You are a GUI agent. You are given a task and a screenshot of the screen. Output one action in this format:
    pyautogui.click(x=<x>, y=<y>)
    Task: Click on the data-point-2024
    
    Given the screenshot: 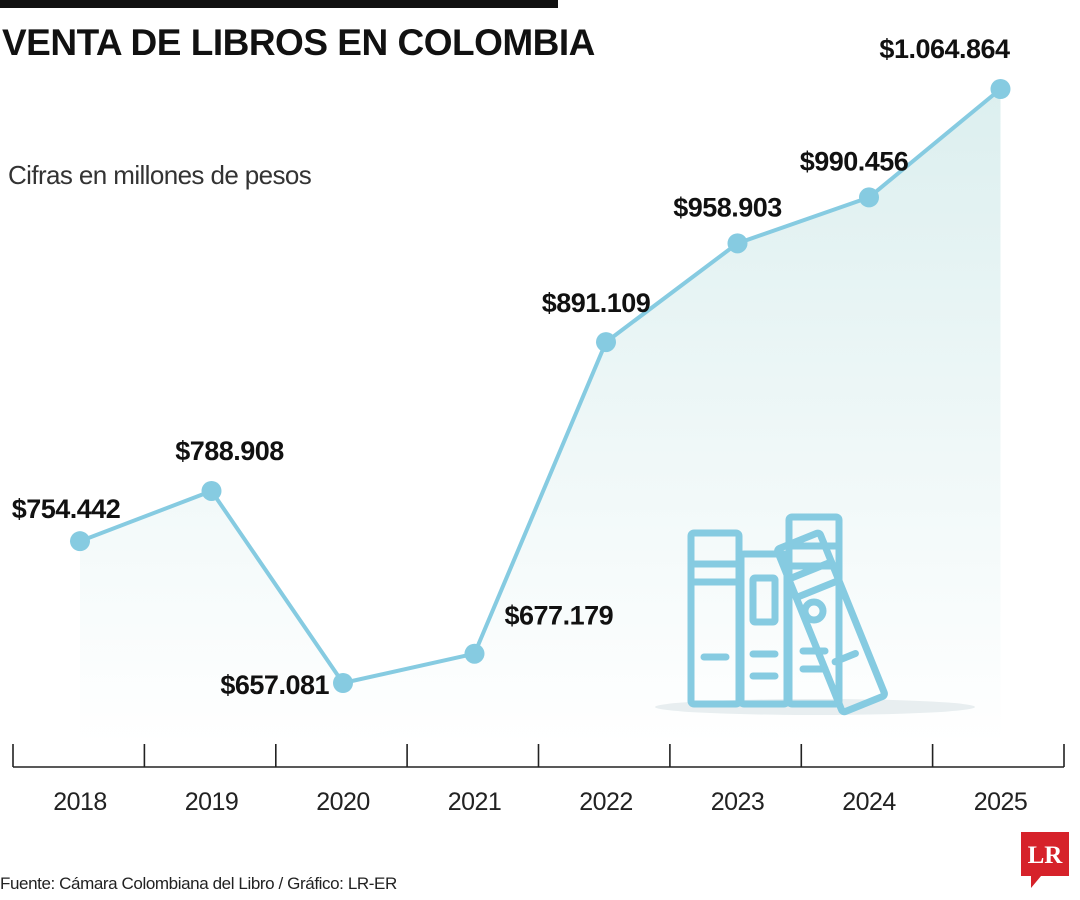 What is the action you would take?
    pyautogui.click(x=869, y=197)
    